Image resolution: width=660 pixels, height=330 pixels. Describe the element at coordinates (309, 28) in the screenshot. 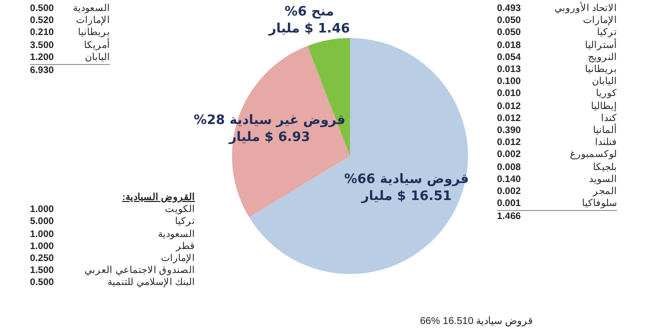

I see `data-label: 1.46 $ مليار` at that location.